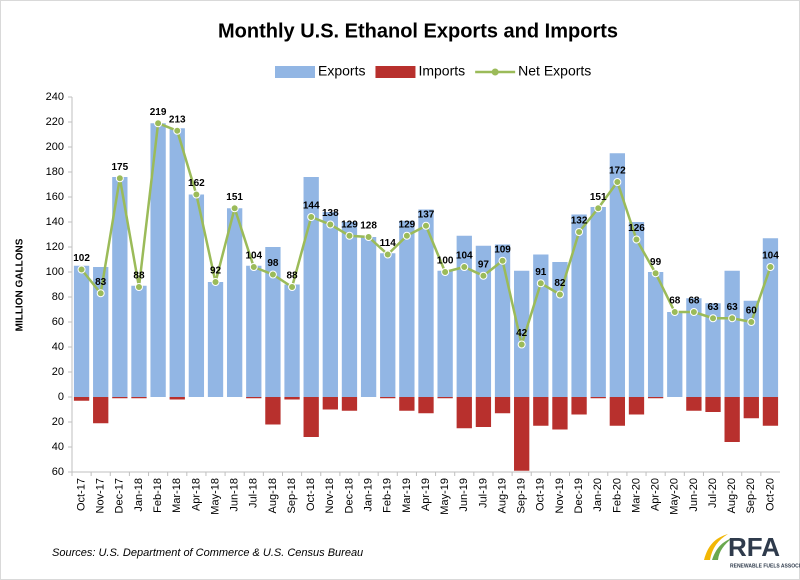 The width and height of the screenshot is (800, 580). I want to click on x-tick-label: Mar-20, so click(636, 495).